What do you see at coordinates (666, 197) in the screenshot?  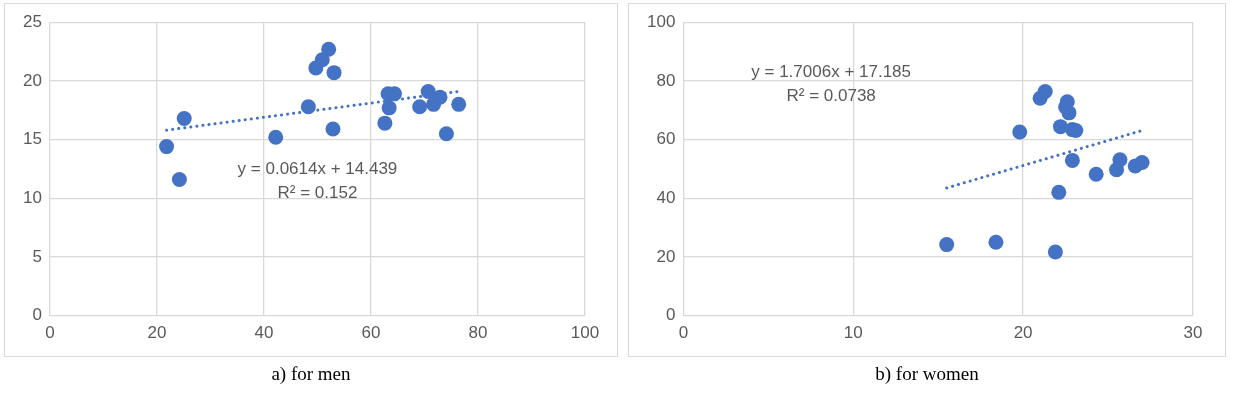 I see `y-tick-label: 40` at bounding box center [666, 197].